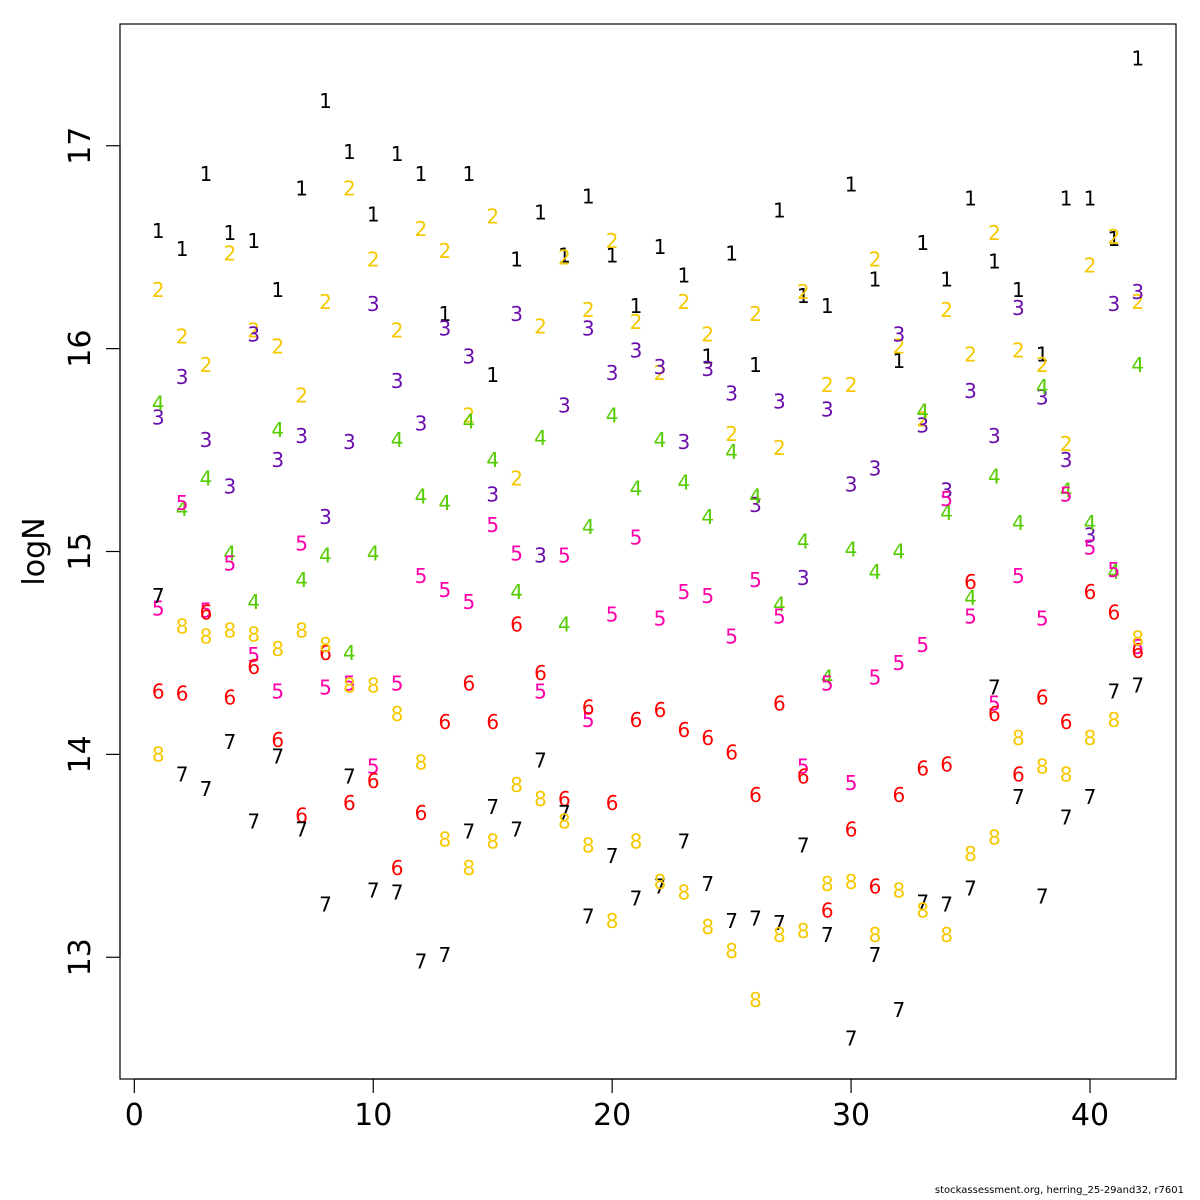 The height and width of the screenshot is (1200, 1200). I want to click on x-axis: 0 10 20 30 40, so click(617, 1105).